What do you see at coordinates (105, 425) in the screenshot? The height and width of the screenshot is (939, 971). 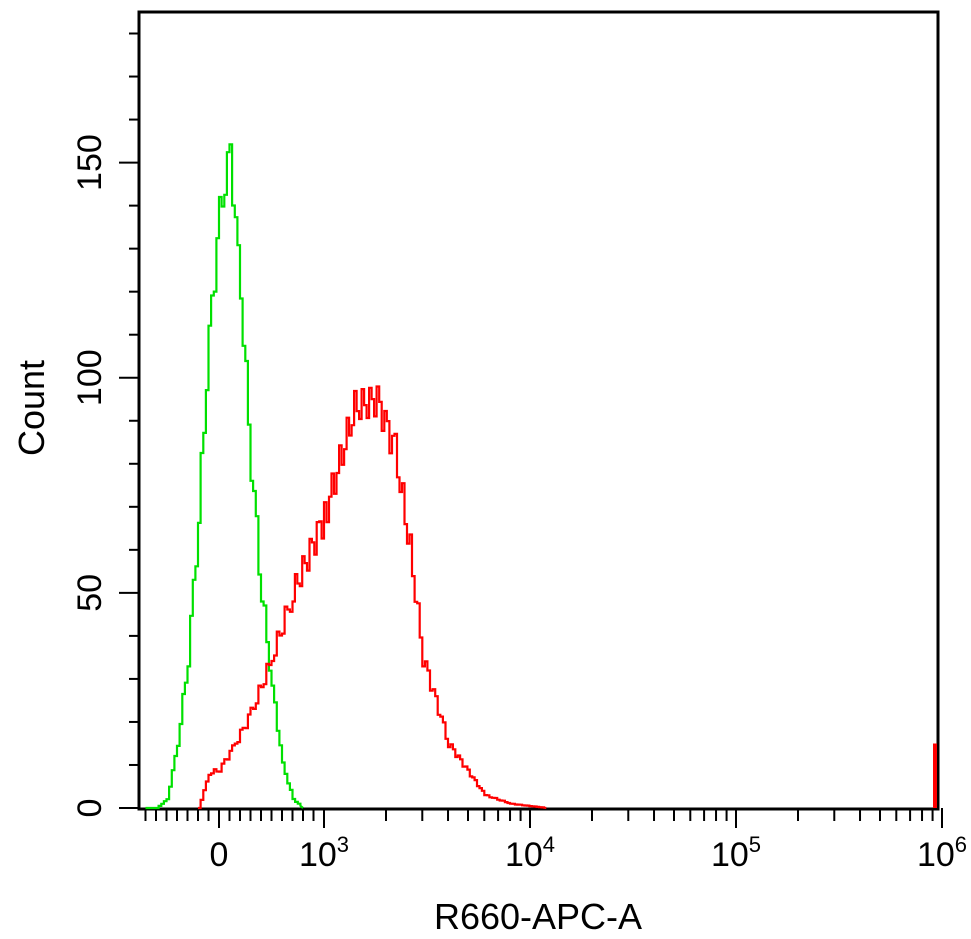 I see `y-axis: 0 50 100 150` at bounding box center [105, 425].